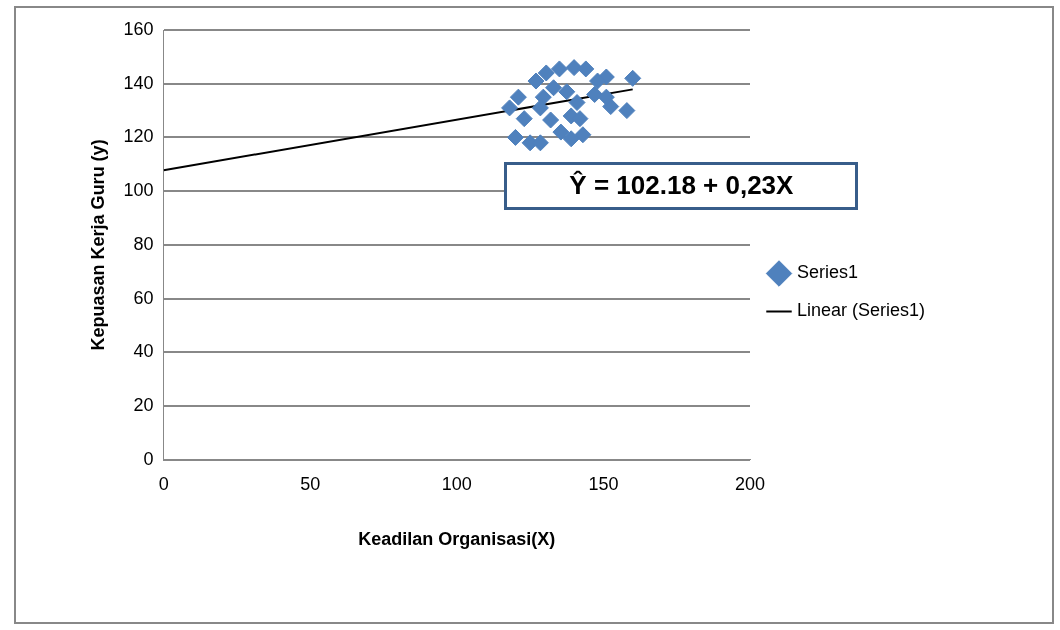  Describe the element at coordinates (138, 190) in the screenshot. I see `y-tick-label: 100` at that location.